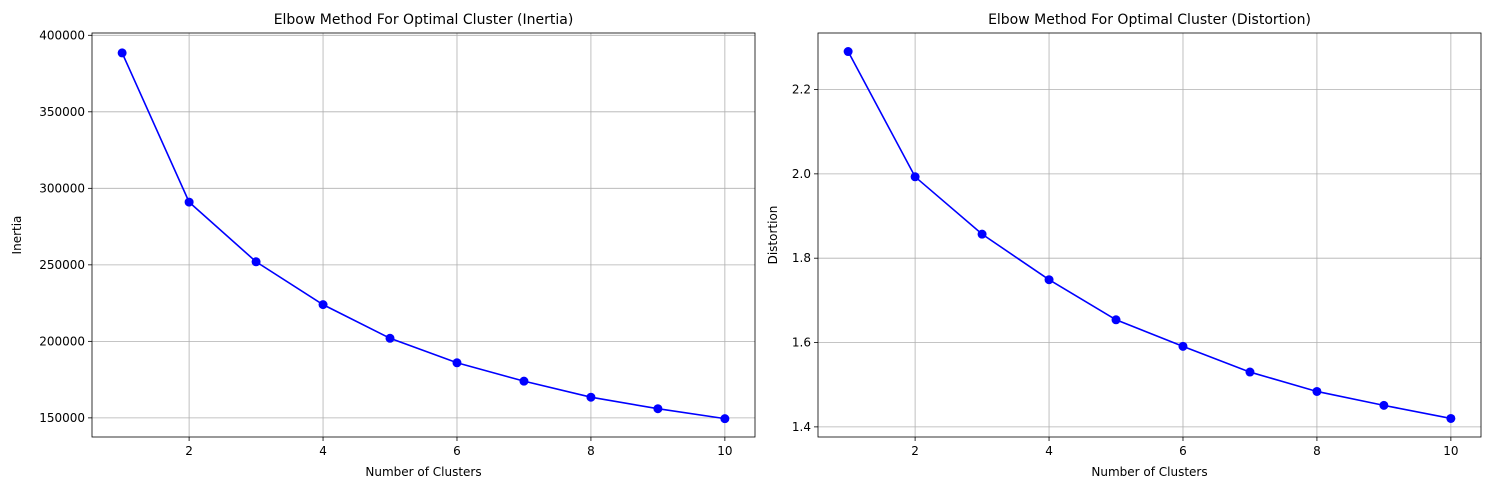  What do you see at coordinates (62, 35) in the screenshot?
I see `y-tick-label: 400000` at bounding box center [62, 35].